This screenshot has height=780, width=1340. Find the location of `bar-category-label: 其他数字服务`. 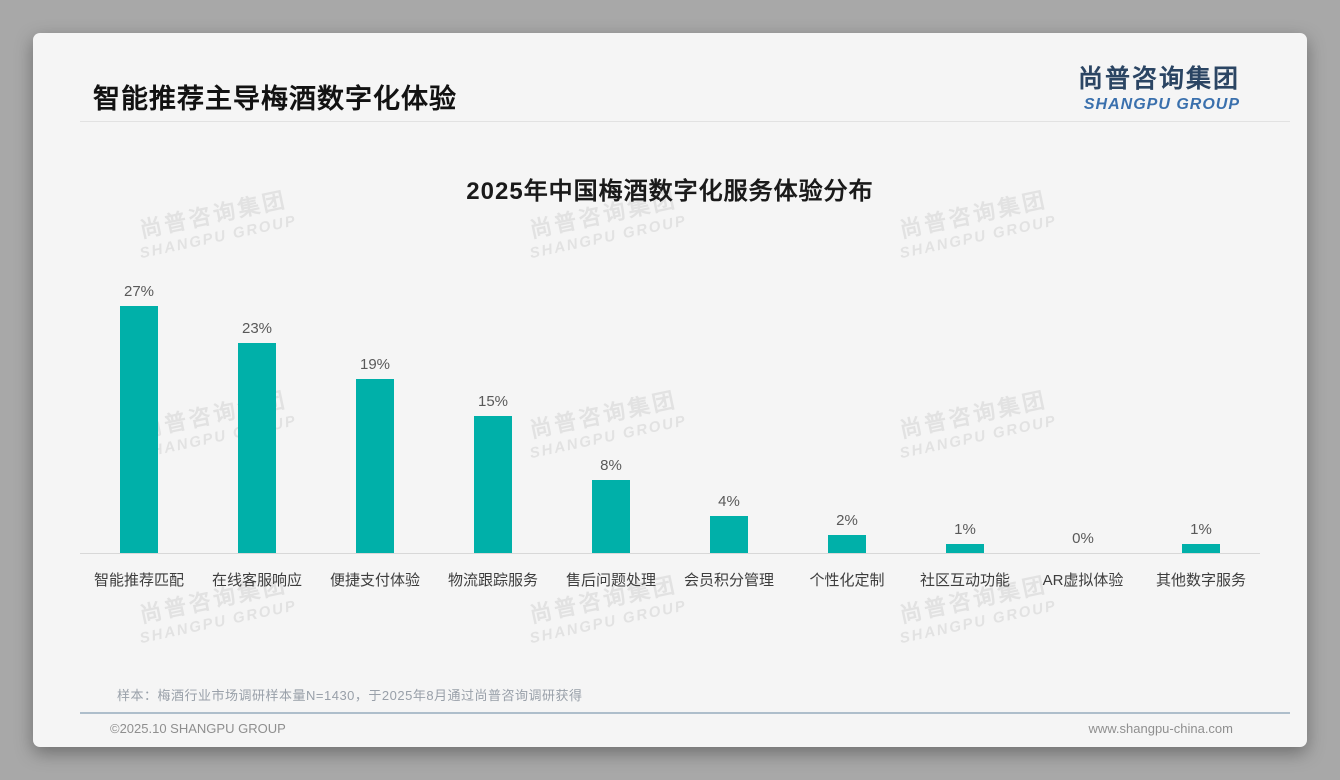

bar-category-label: 其他数字服务 is located at coordinates (1200, 580).